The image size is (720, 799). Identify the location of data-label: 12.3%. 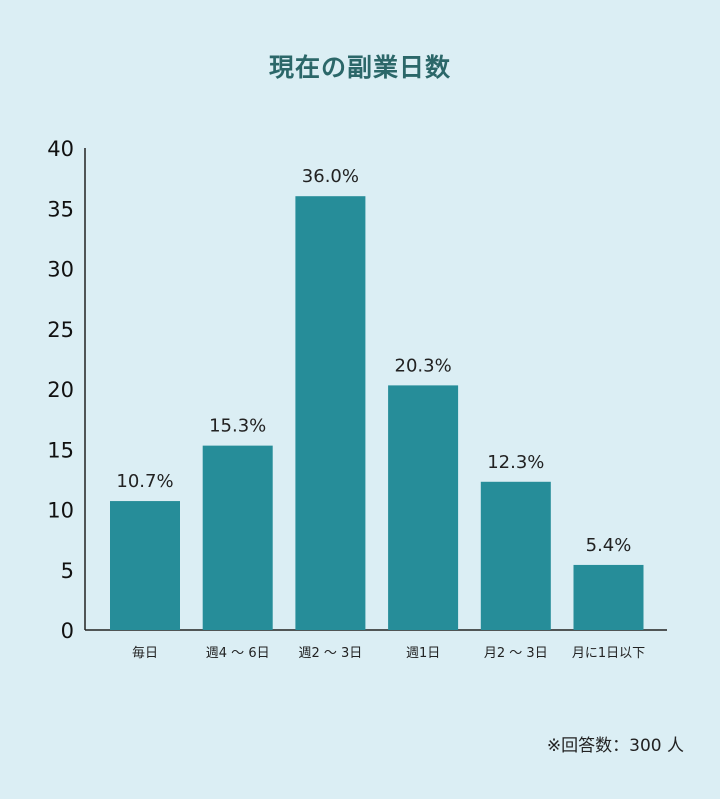
(515, 462).